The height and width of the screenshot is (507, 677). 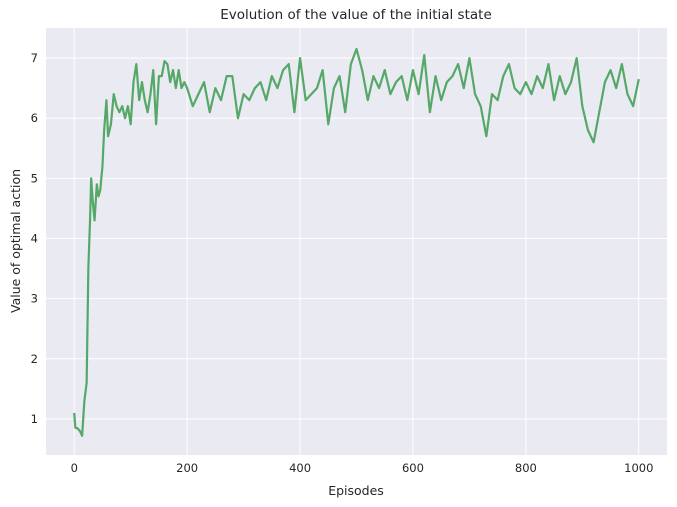 I want to click on x-tick-label: 0, so click(x=74, y=468).